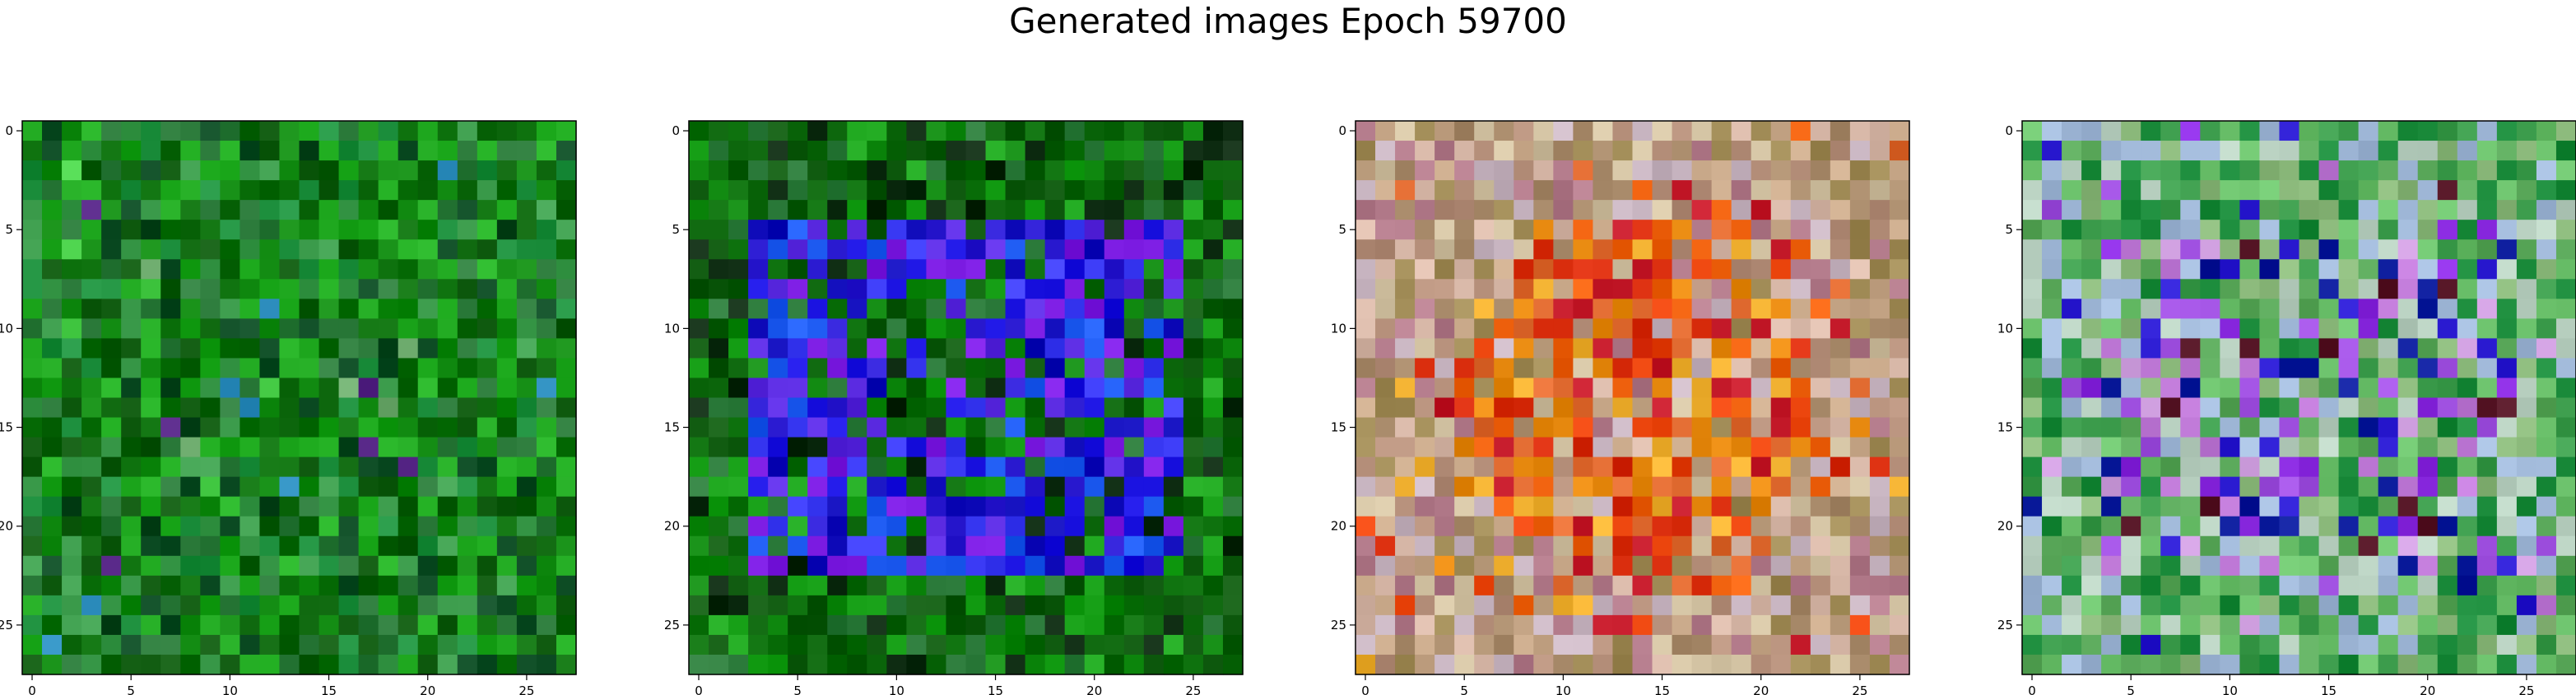 The width and height of the screenshot is (2576, 695). What do you see at coordinates (1338, 526) in the screenshot?
I see `y-tick-label: 20` at bounding box center [1338, 526].